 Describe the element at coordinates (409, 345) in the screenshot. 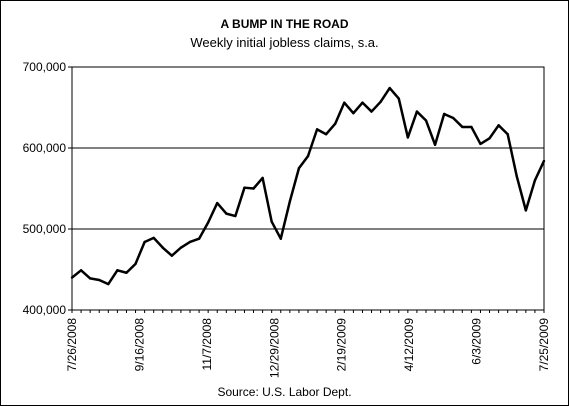

I see `x-tick-label: 4/12/2009` at that location.